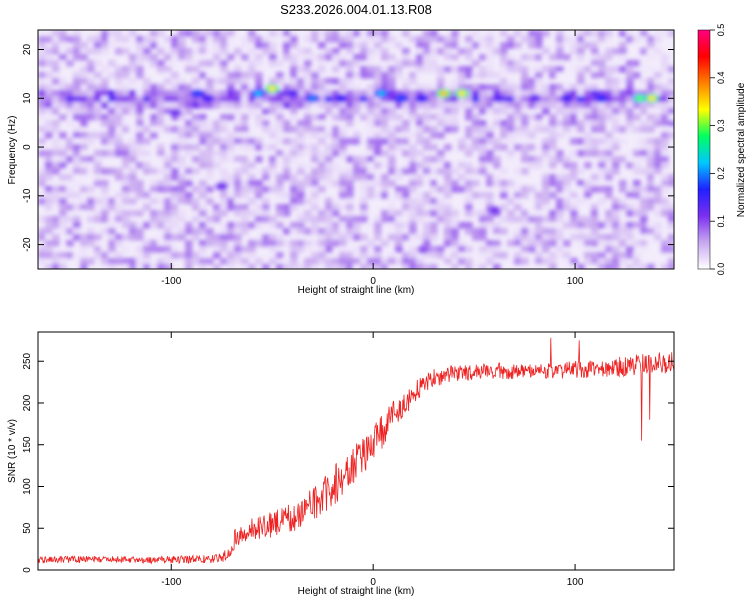  Describe the element at coordinates (27, 50) in the screenshot. I see `heatmap-y-tick-label: 20` at that location.